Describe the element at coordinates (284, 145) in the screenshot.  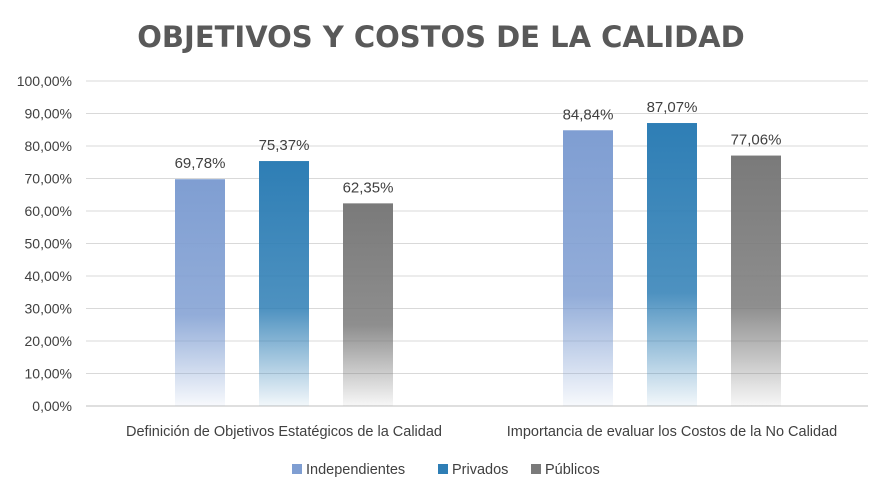
I see `data-label: 75,37%` at that location.